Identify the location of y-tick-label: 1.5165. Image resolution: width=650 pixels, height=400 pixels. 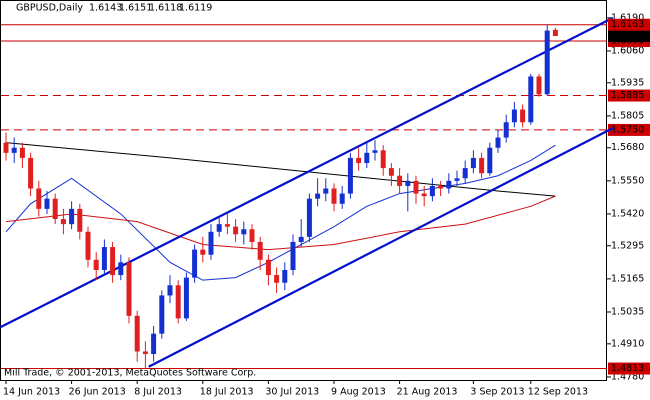
(627, 278).